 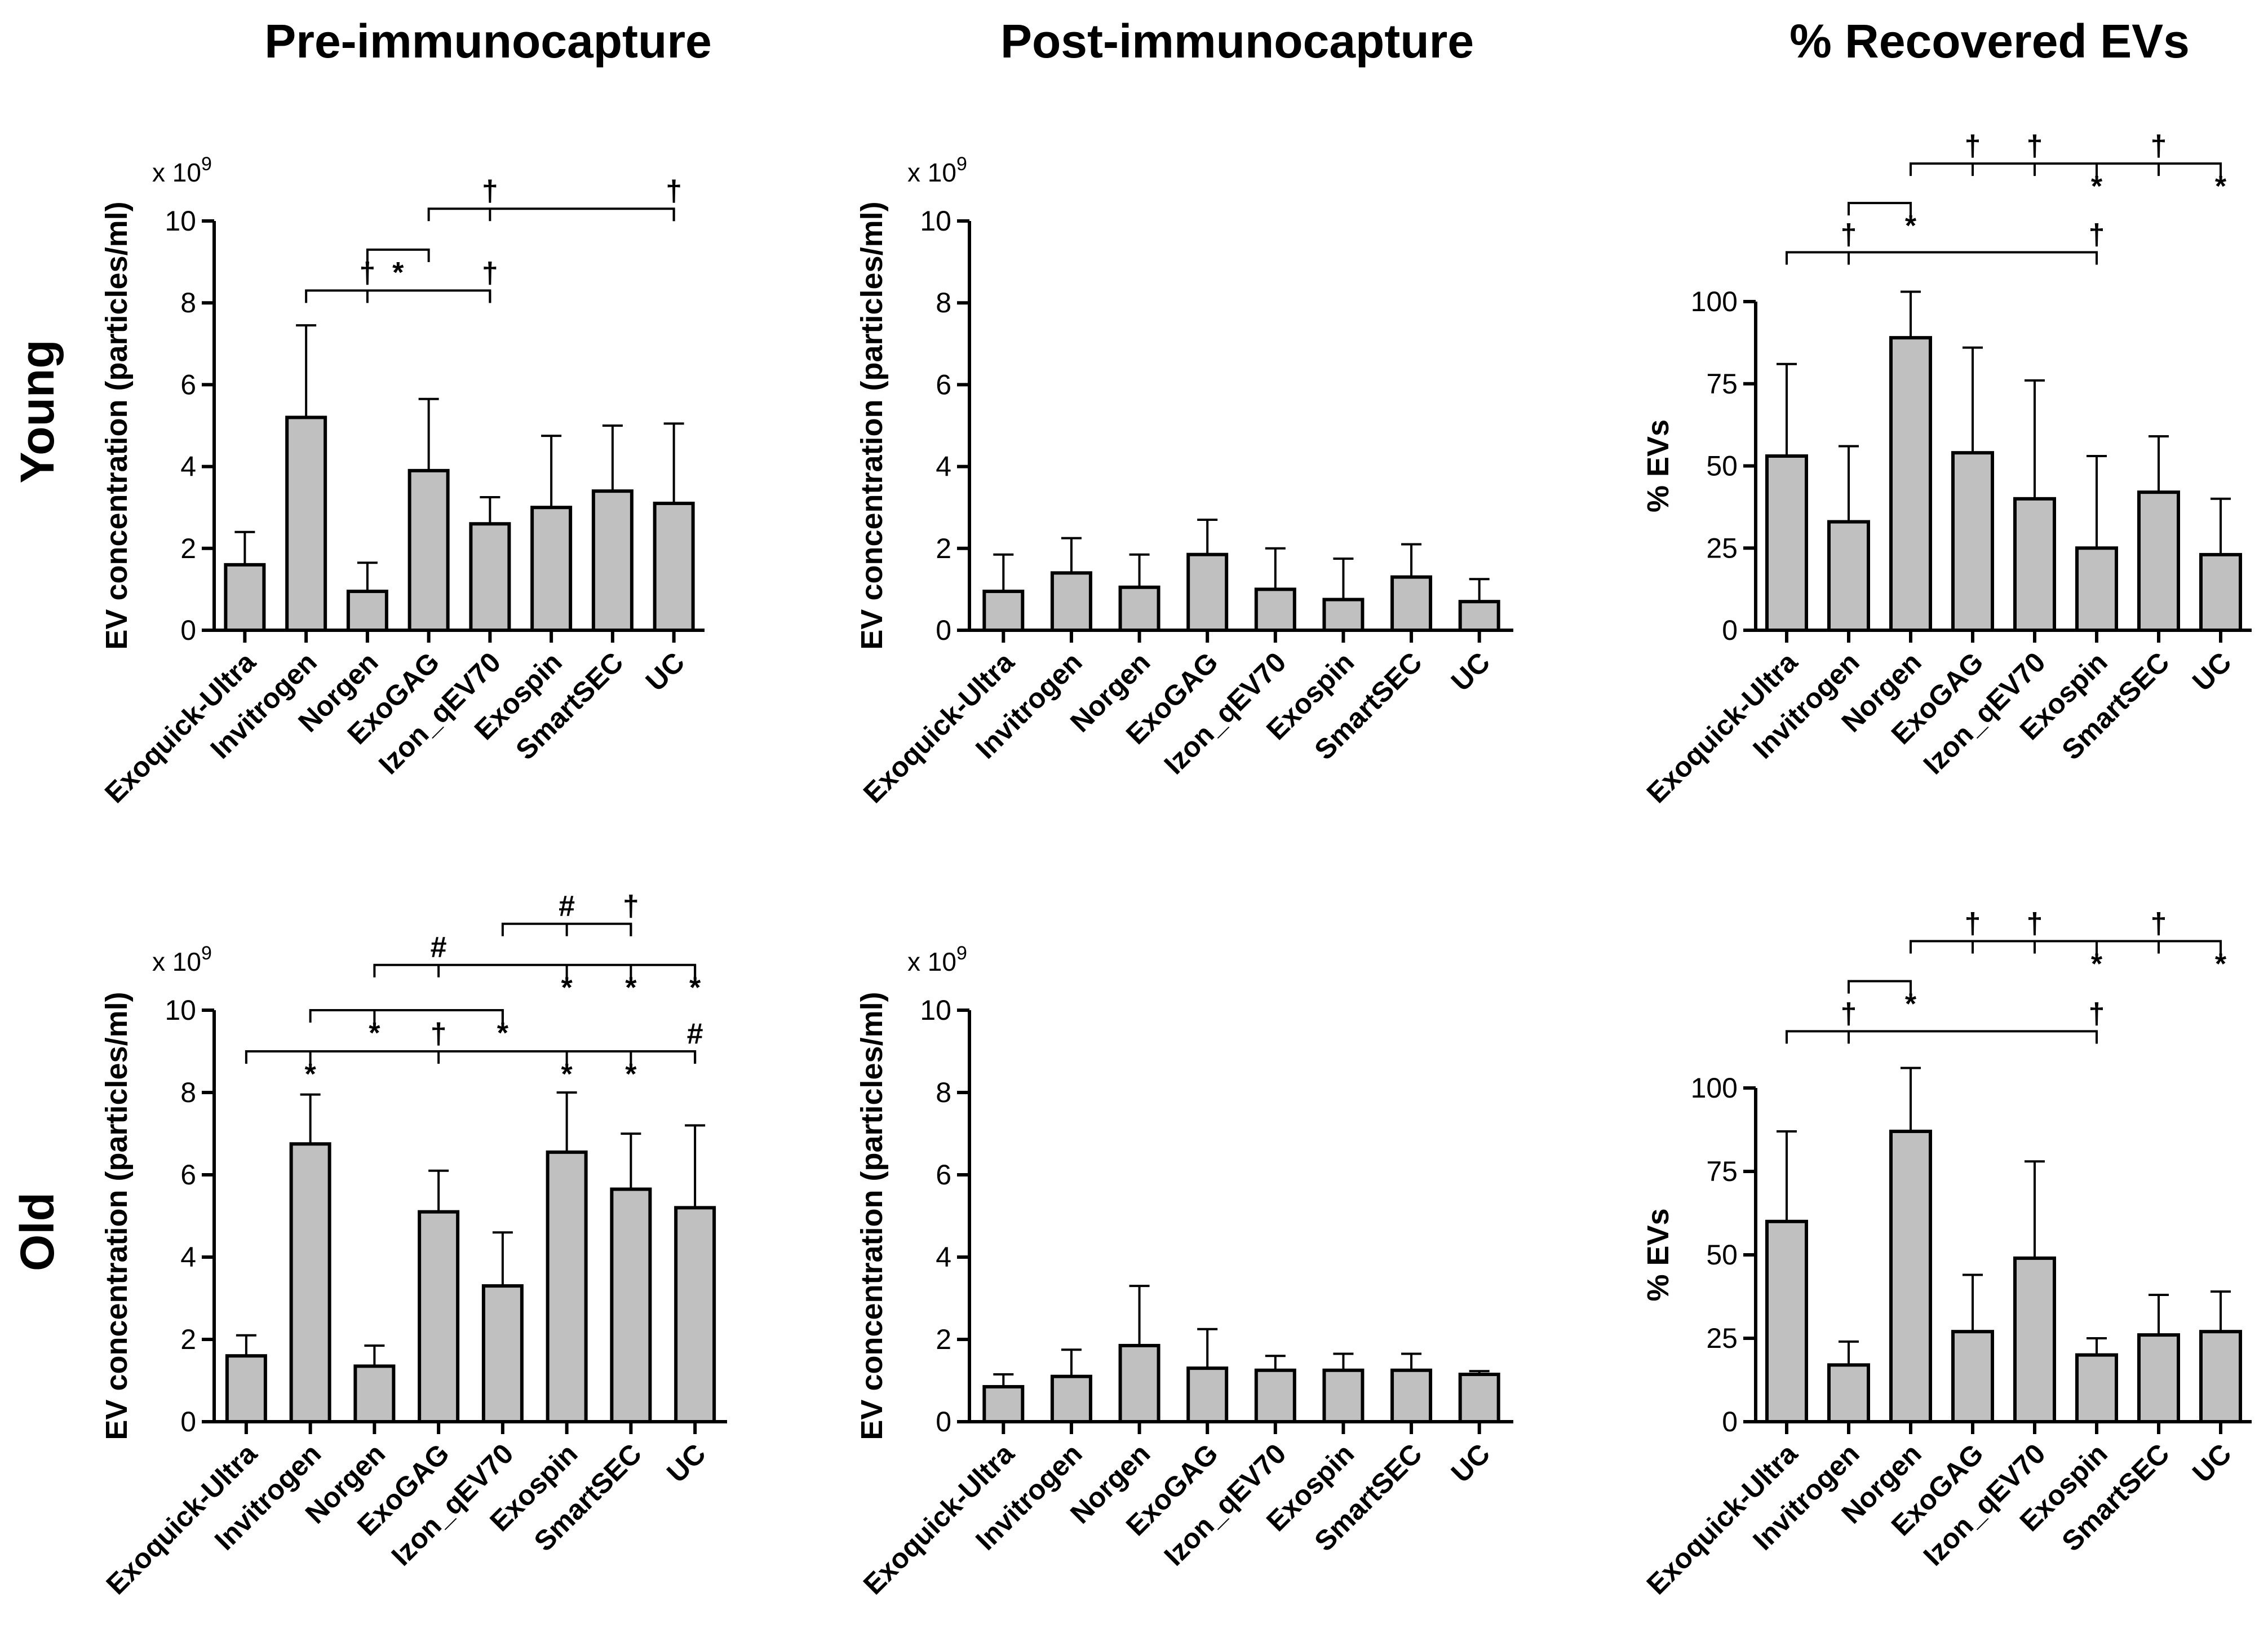 What do you see at coordinates (1722, 466) in the screenshot?
I see `y-tick-label: 50` at bounding box center [1722, 466].